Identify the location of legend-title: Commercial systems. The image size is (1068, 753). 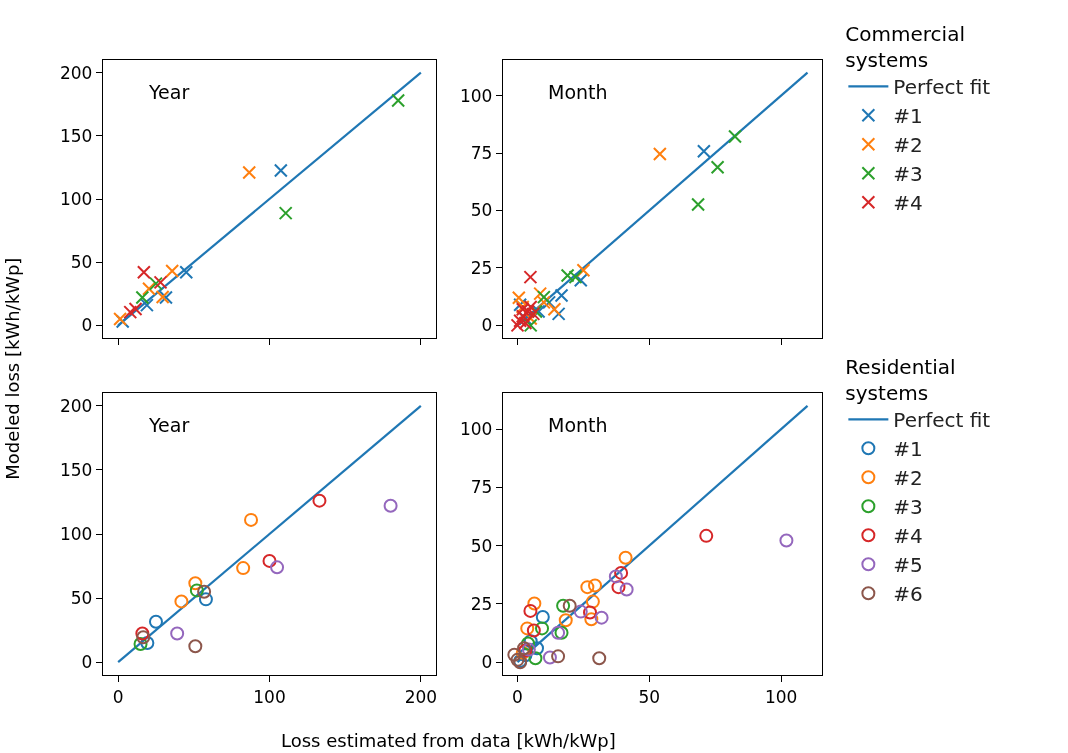
(905, 46).